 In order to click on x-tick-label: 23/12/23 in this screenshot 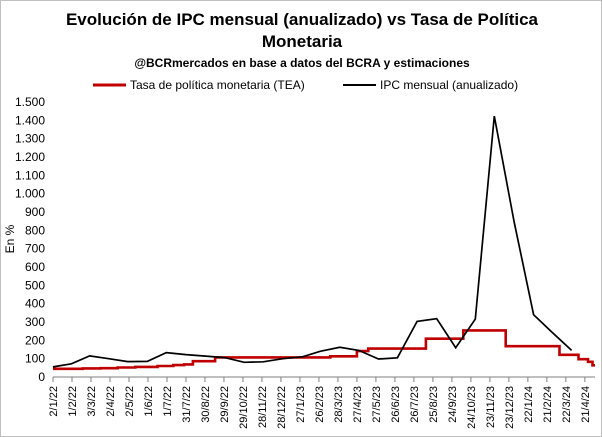, I will do `click(510, 407)`.